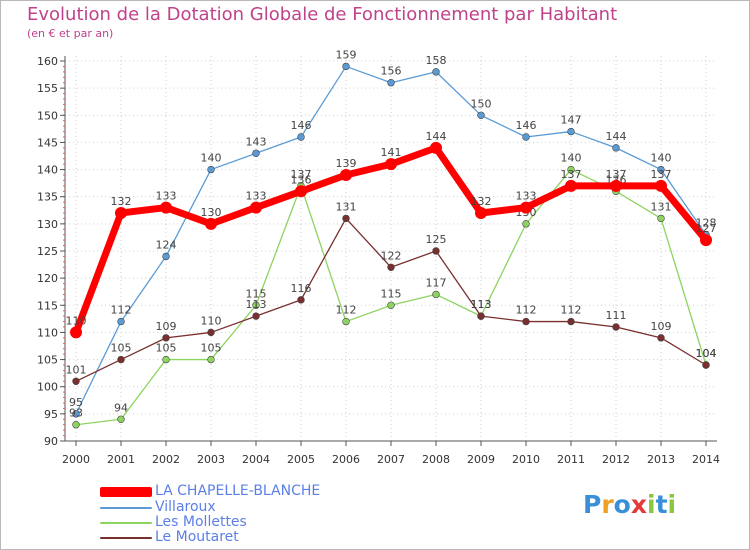 This screenshot has height=550, width=750. What do you see at coordinates (622, 504) in the screenshot?
I see `logo-letter: o` at bounding box center [622, 504].